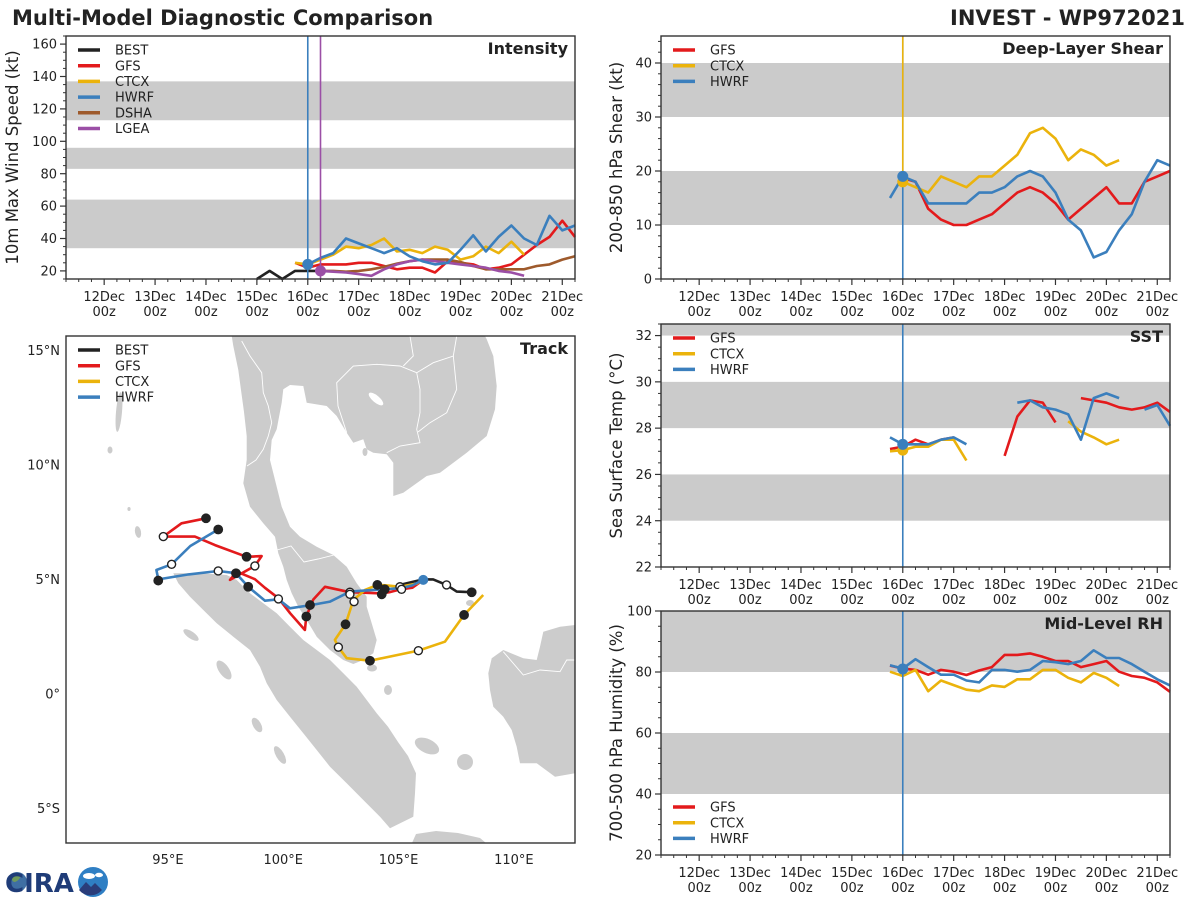 The height and width of the screenshot is (900, 1200). Describe the element at coordinates (138, 532) in the screenshot. I see `island-nicobar-island` at that location.